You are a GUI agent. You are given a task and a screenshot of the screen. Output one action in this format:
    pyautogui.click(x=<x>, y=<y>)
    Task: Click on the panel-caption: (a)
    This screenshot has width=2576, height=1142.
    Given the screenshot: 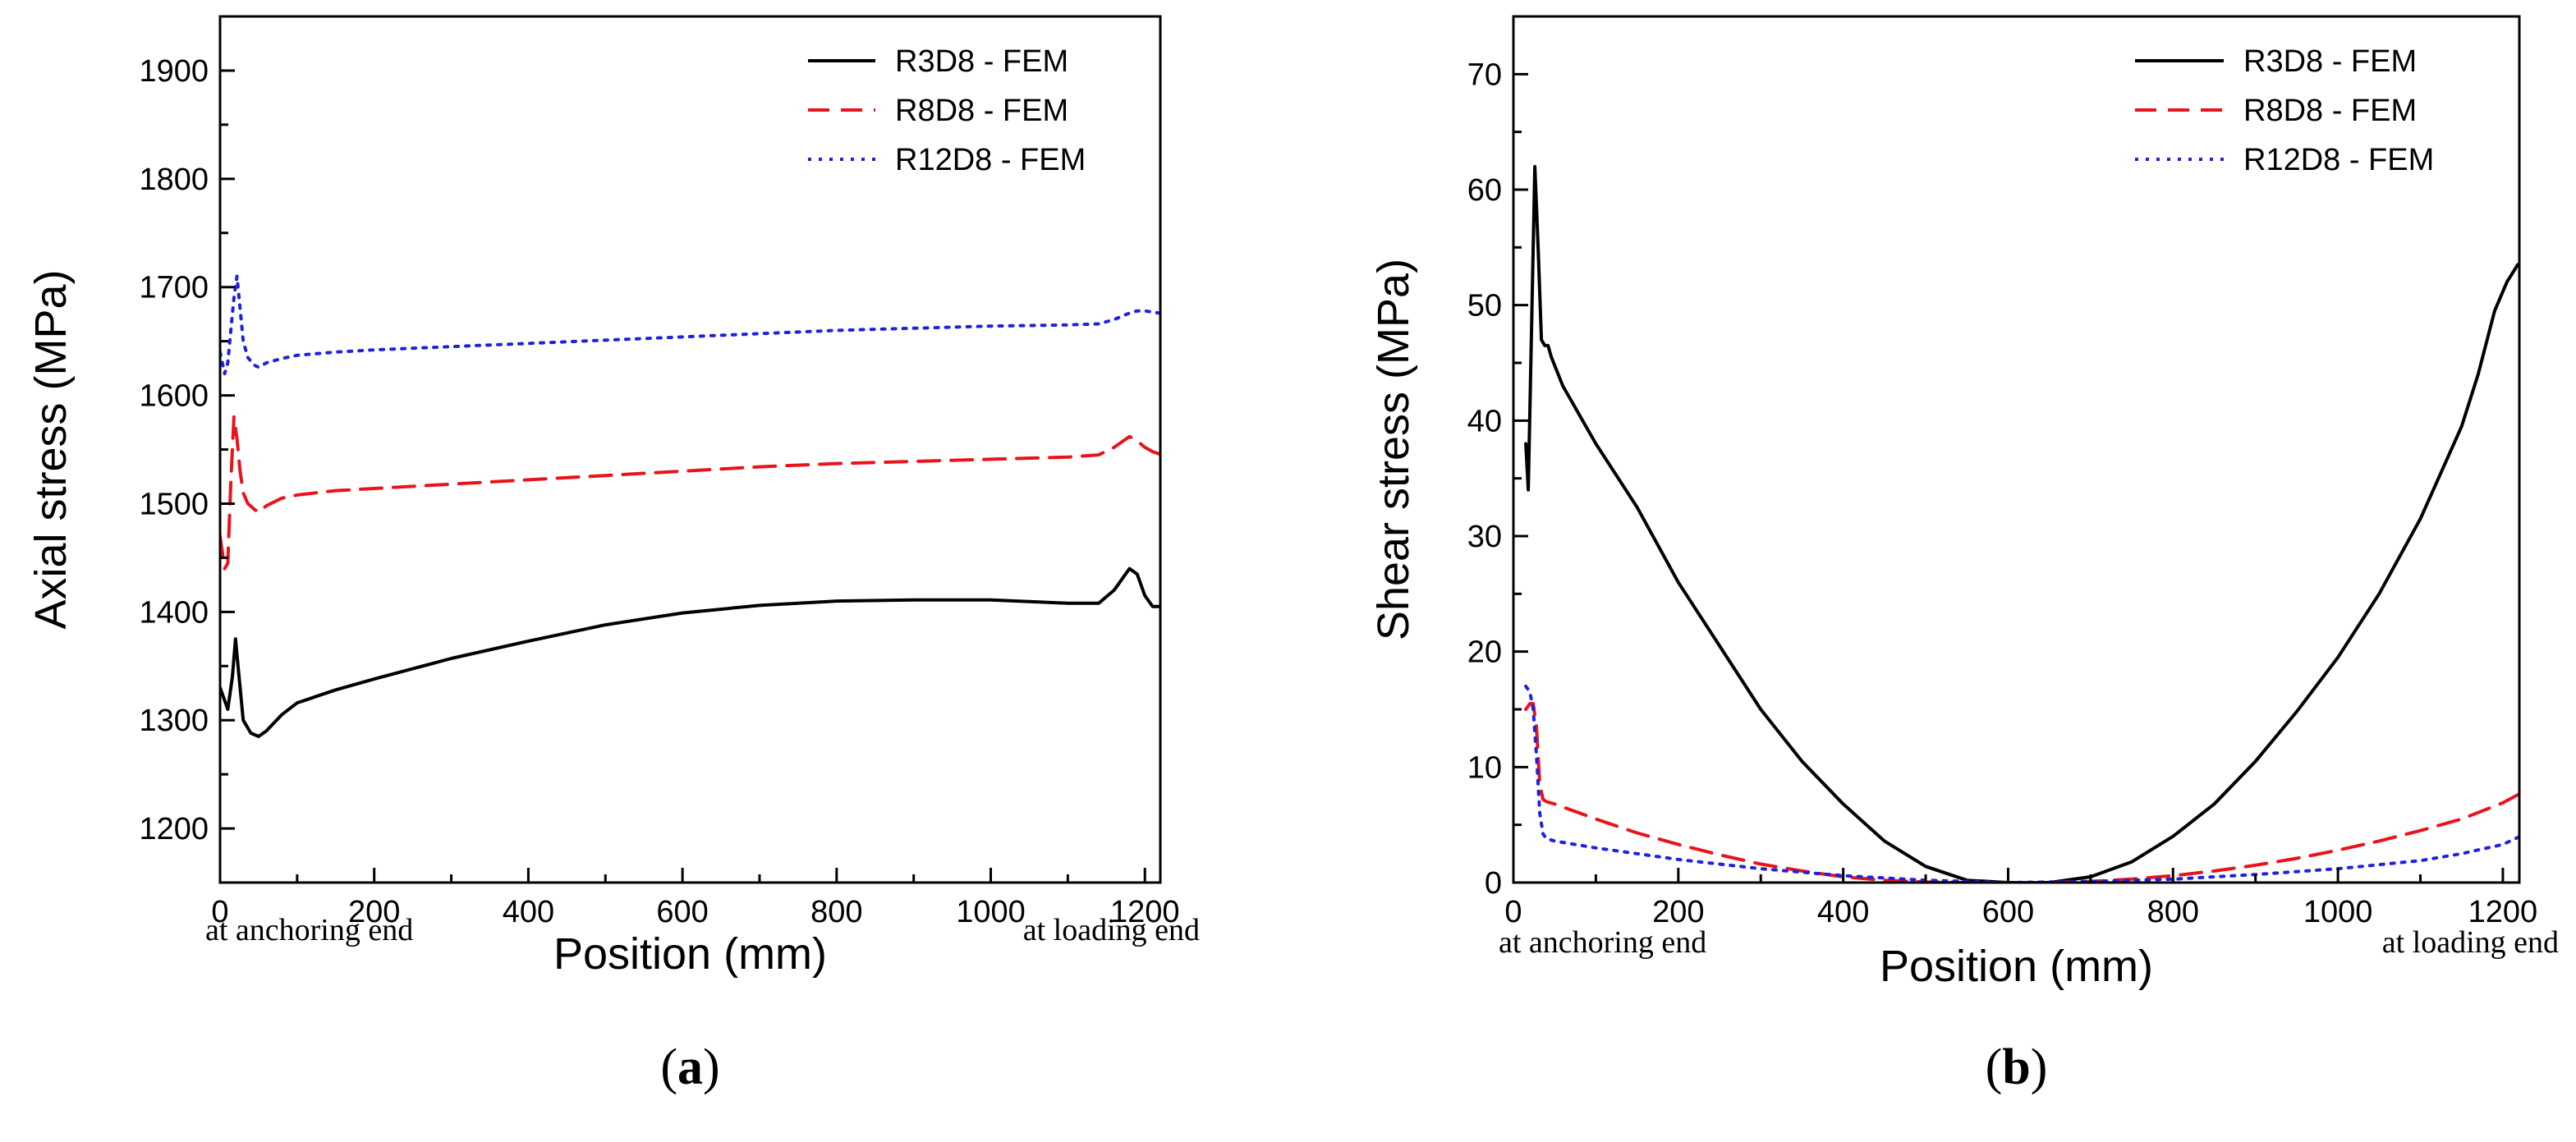 What is the action you would take?
    pyautogui.click(x=689, y=1067)
    